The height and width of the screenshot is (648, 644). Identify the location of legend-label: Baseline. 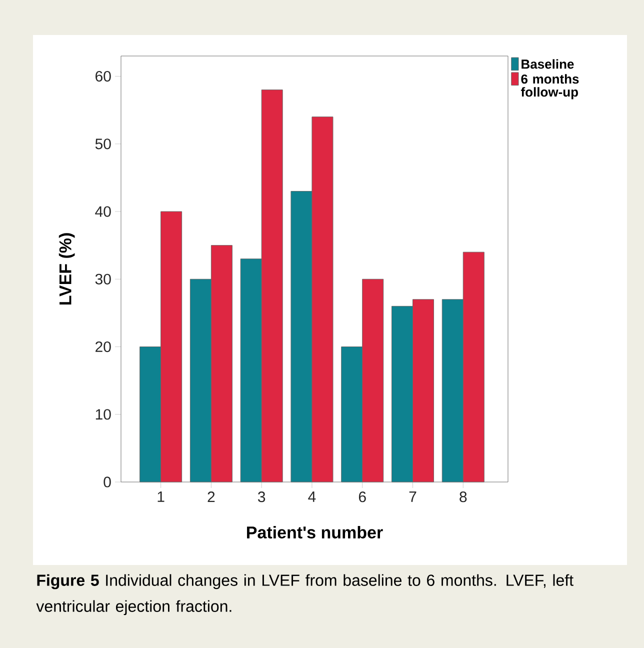
(548, 64).